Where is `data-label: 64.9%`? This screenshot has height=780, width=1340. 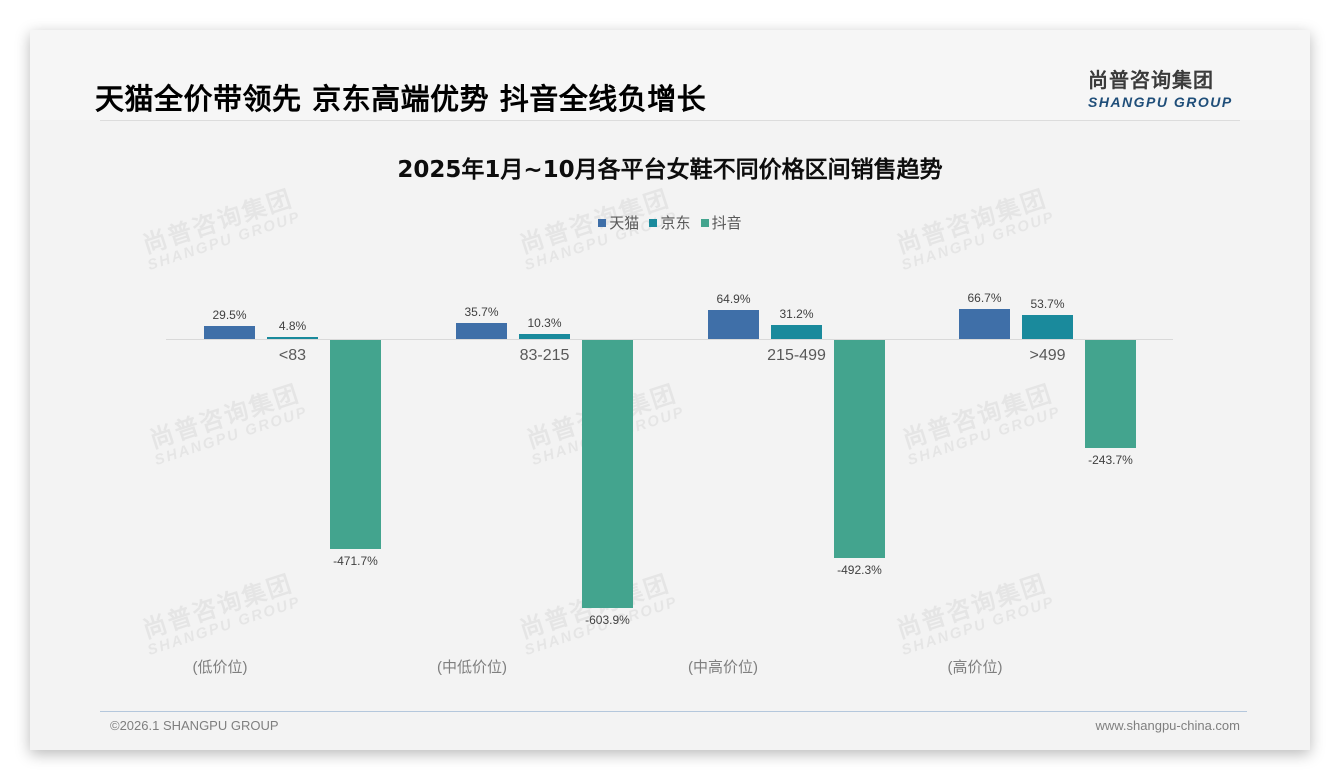
data-label: 64.9% is located at coordinates (733, 299).